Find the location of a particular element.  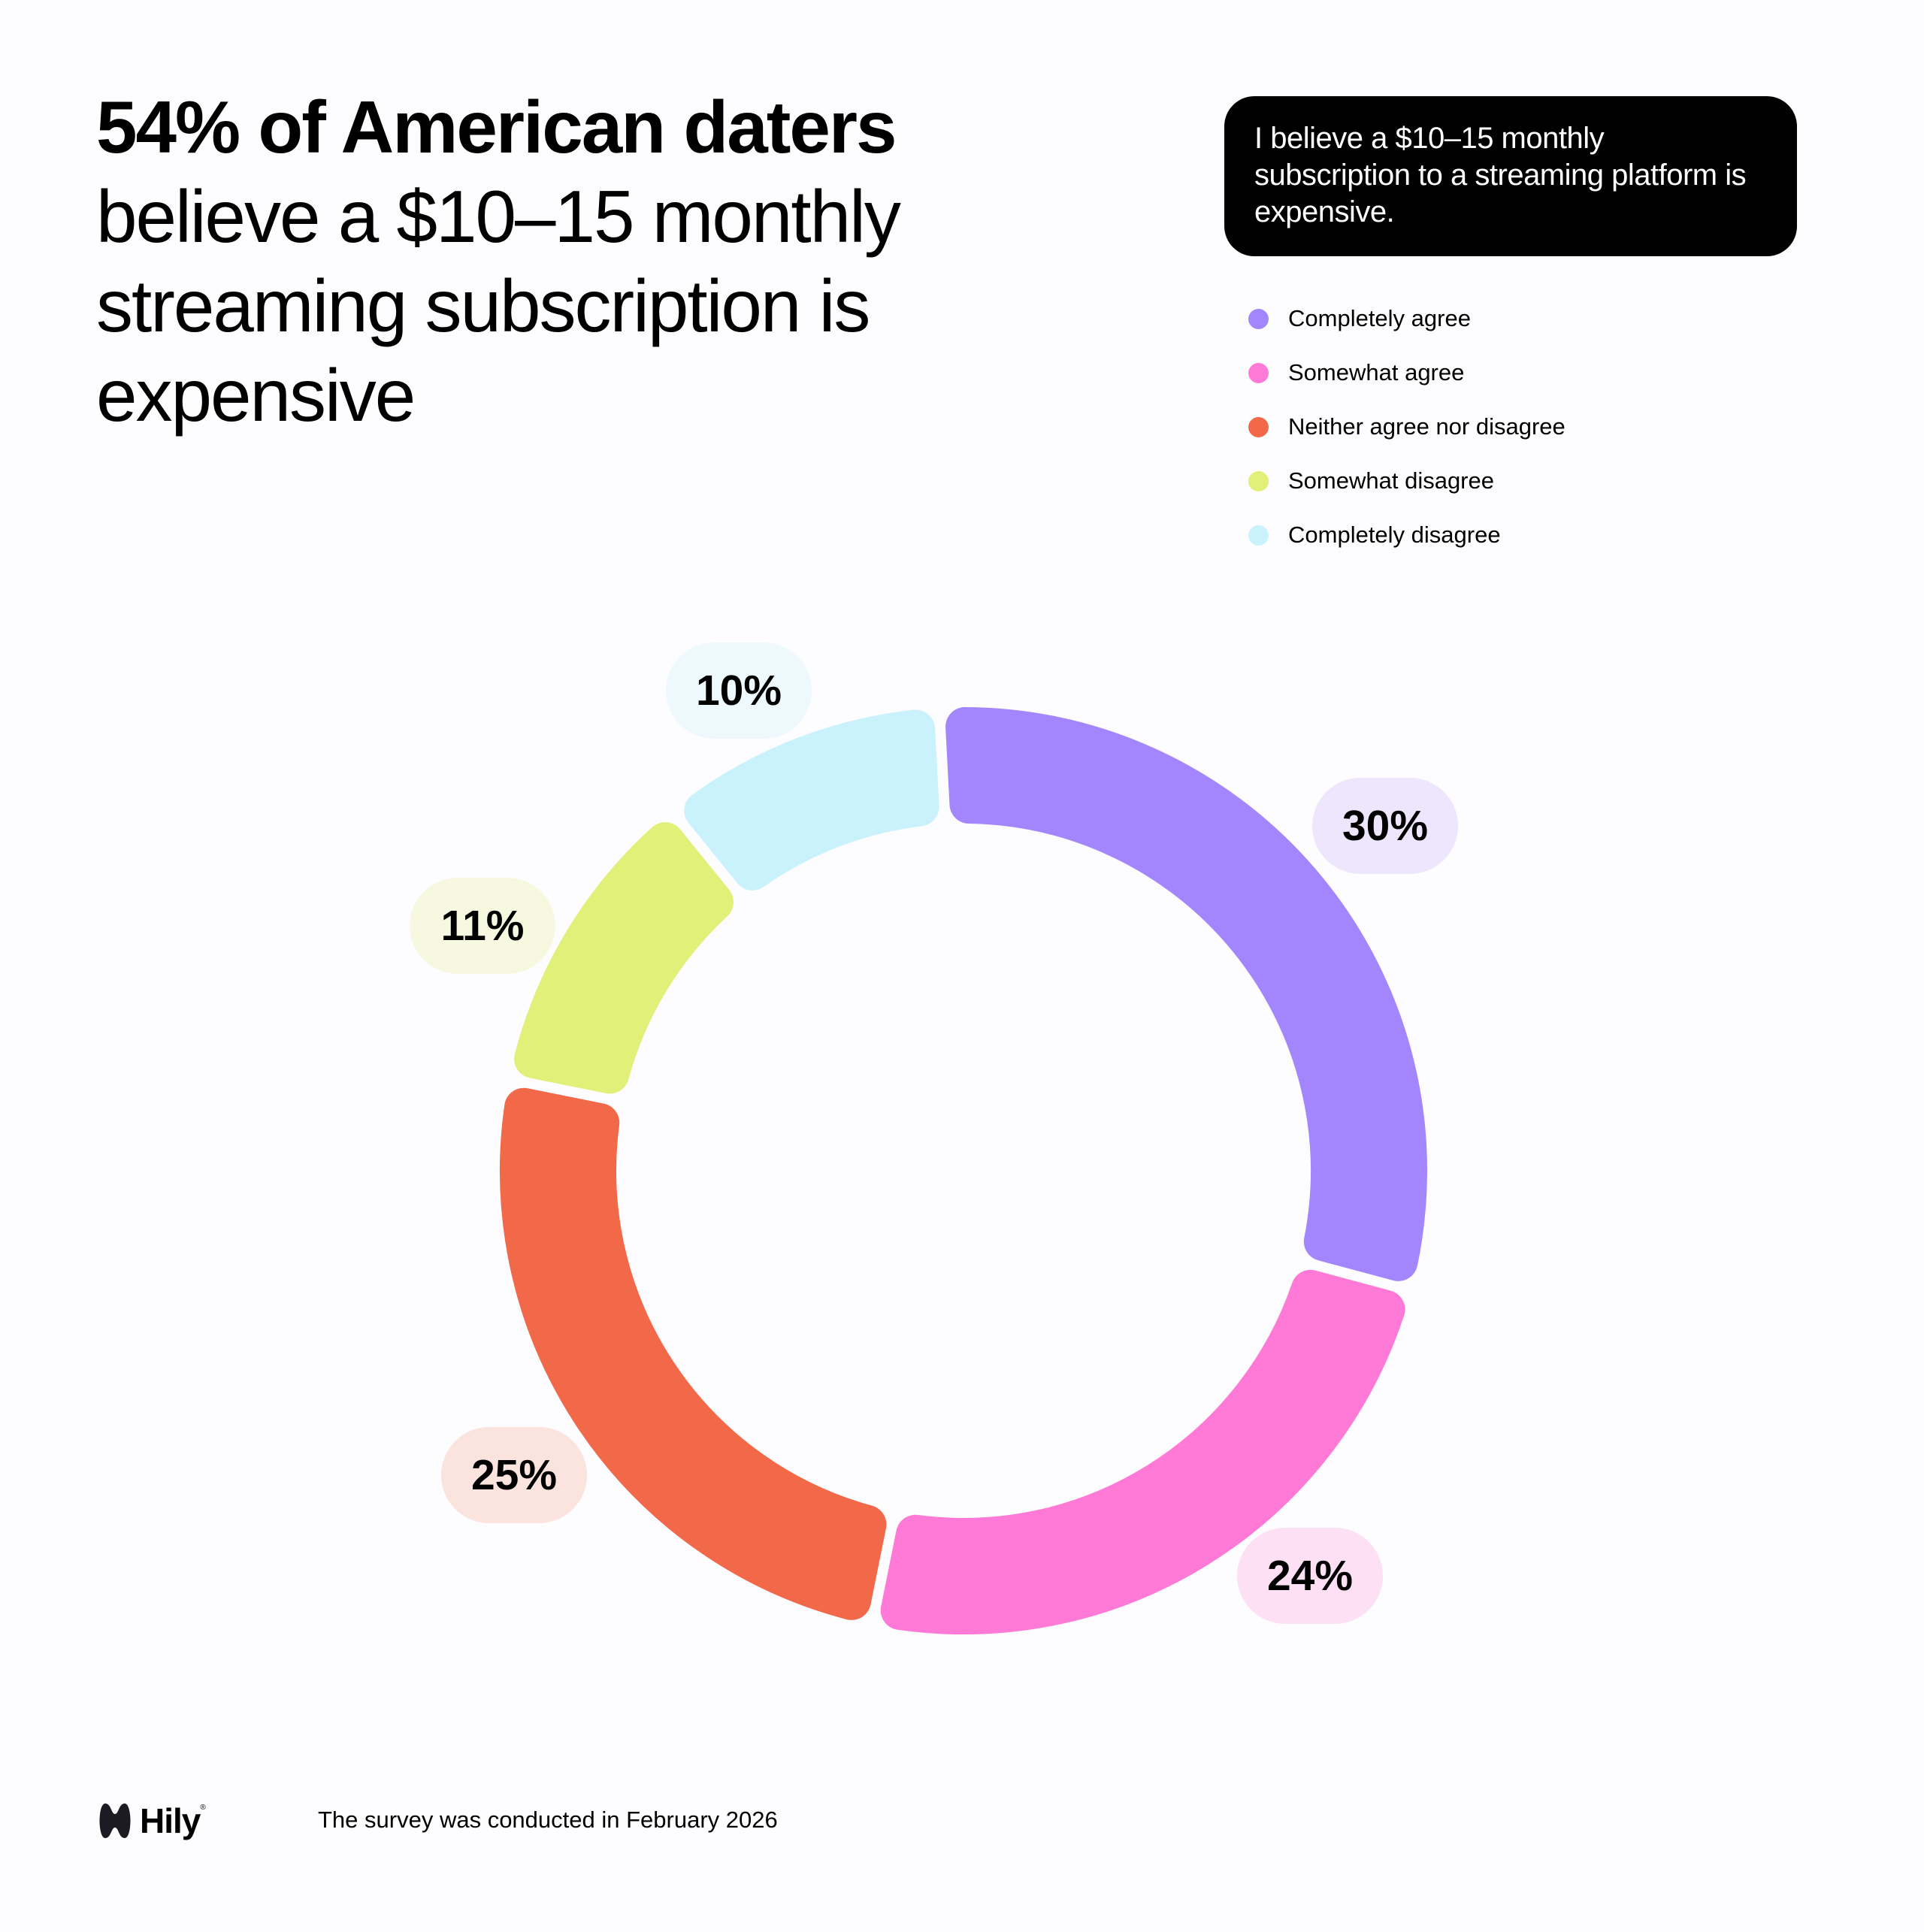

data-label-somewhat-agree: 24% is located at coordinates (1310, 1576).